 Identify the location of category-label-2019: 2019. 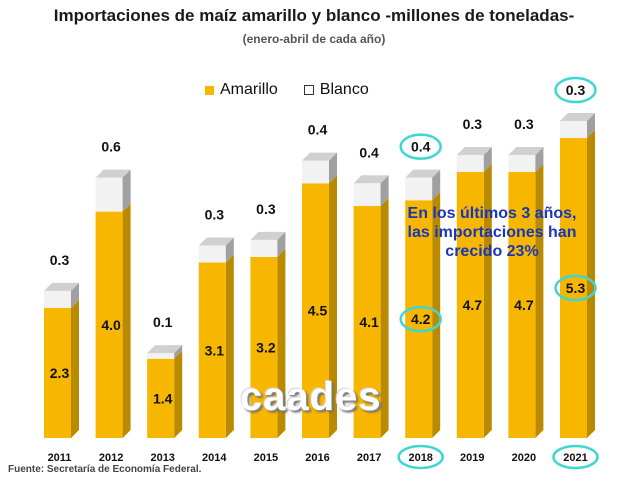
(472, 458).